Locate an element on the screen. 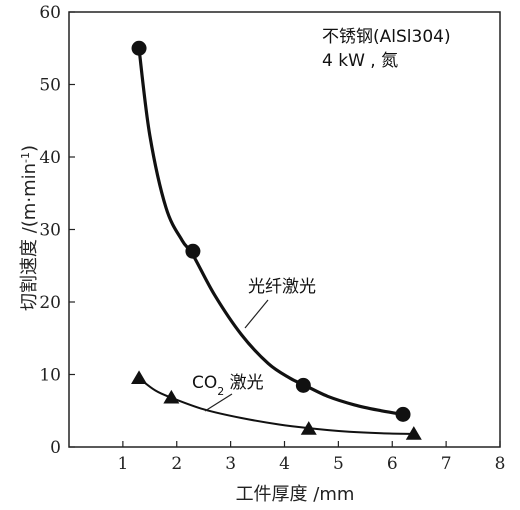  series-1-line is located at coordinates (276, 406).